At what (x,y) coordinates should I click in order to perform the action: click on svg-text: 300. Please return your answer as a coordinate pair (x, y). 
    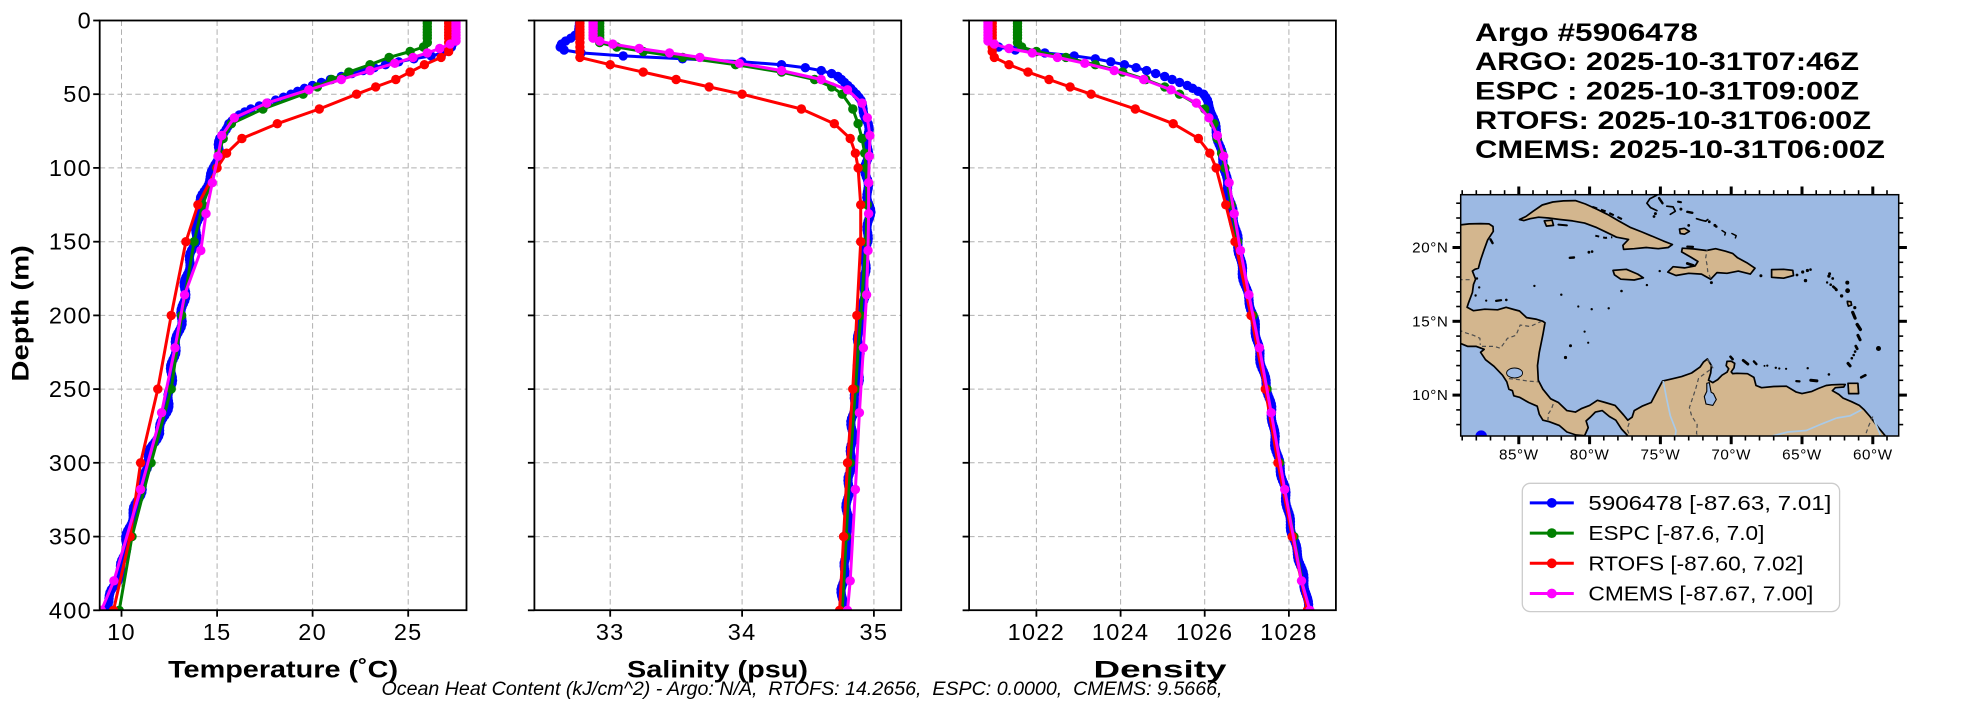
    Looking at the image, I should click on (70, 463).